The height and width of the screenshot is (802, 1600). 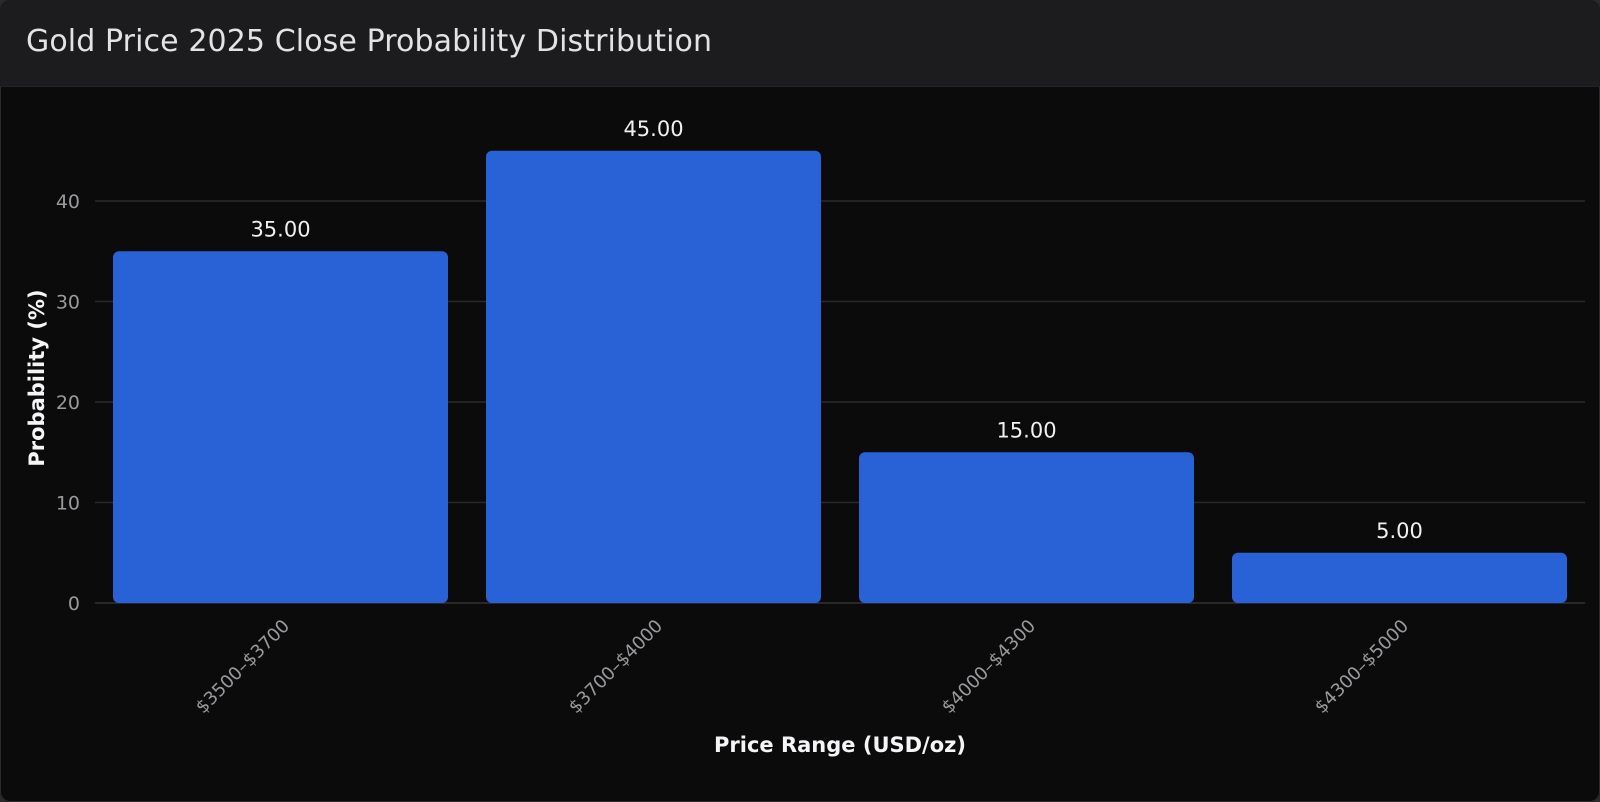 I want to click on y-tick-label: 30, so click(x=68, y=303).